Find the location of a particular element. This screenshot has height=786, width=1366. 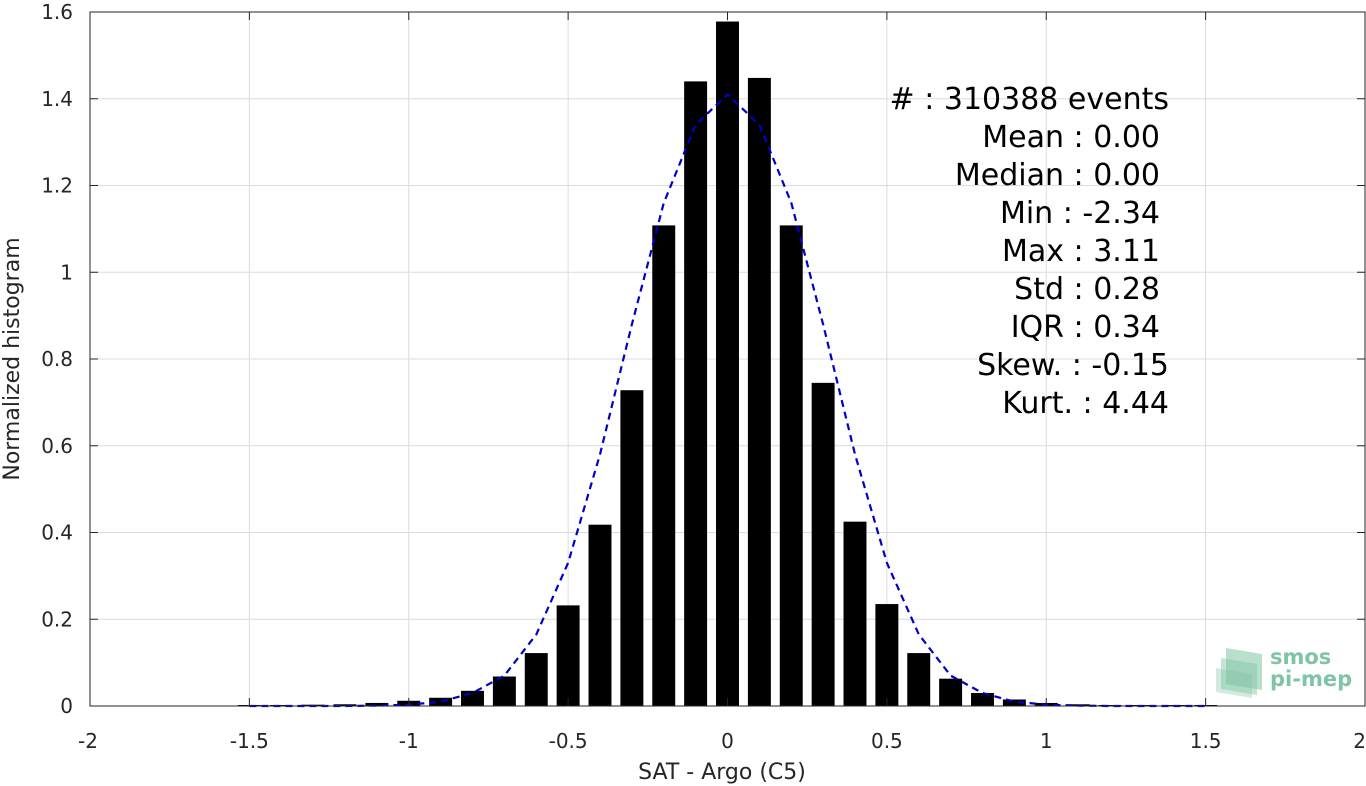

y-tick-label: 0.6 is located at coordinates (57, 446).